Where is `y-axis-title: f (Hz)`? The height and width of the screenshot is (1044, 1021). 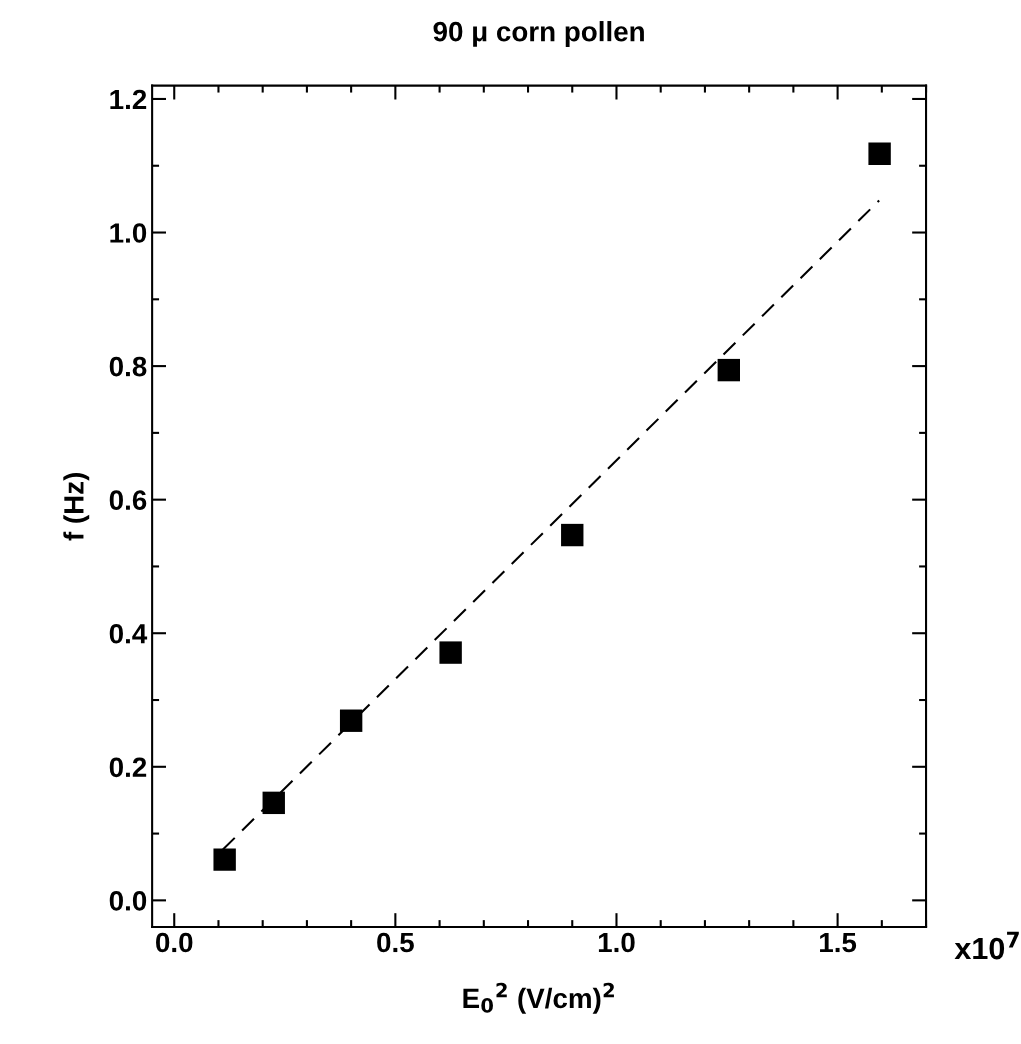
y-axis-title: f (Hz) is located at coordinates (76, 507).